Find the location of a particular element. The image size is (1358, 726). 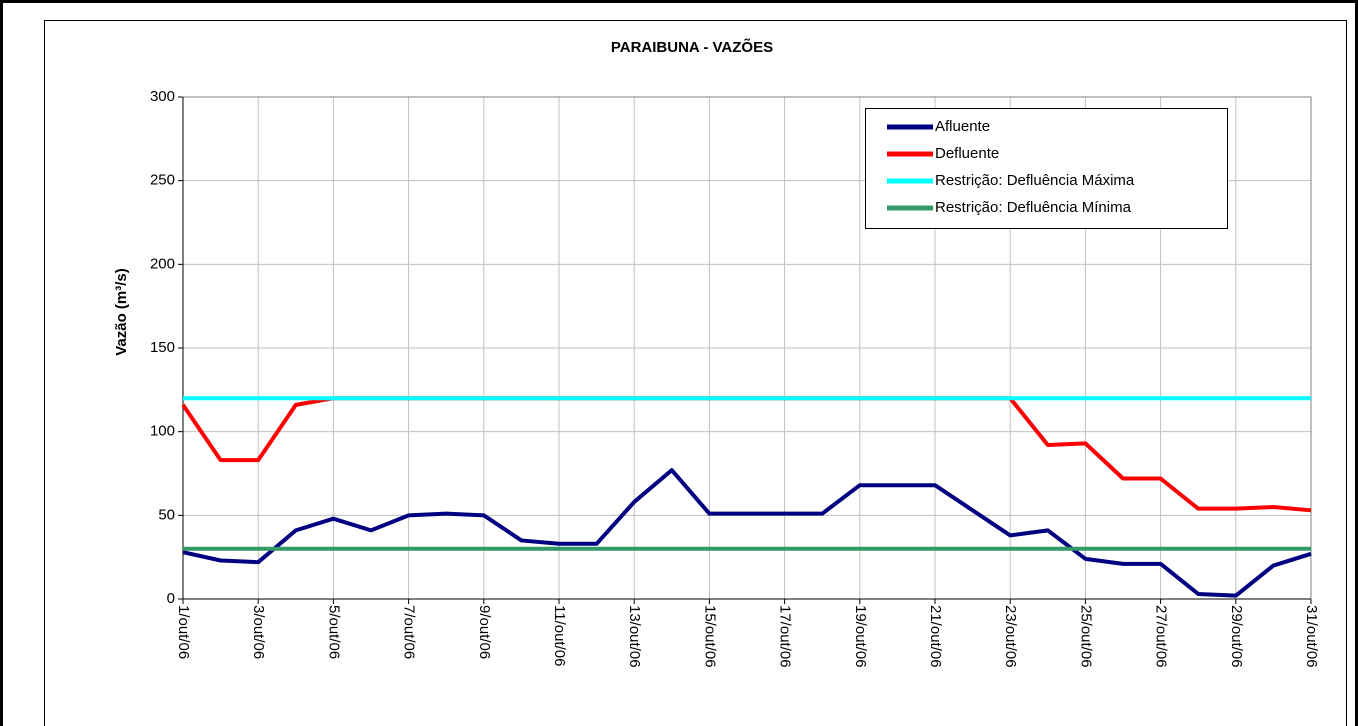

legend-label: Defluente is located at coordinates (967, 153).